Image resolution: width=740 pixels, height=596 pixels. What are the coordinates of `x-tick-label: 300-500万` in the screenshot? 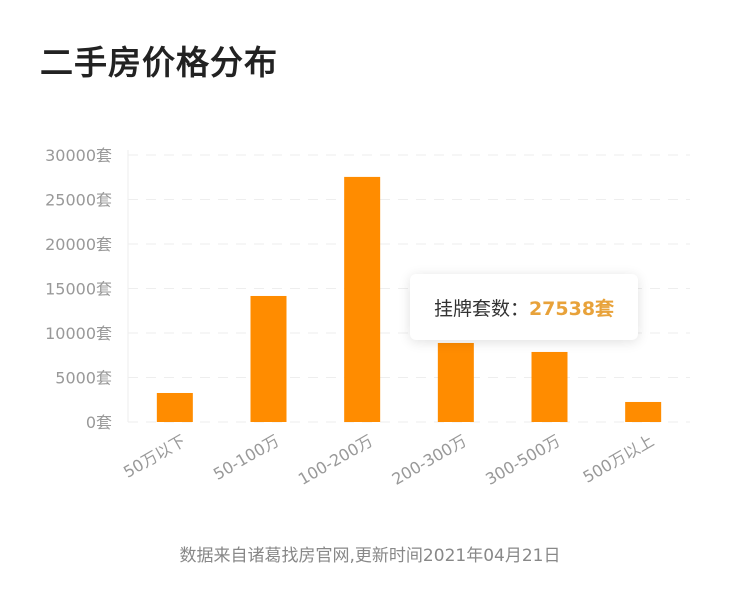 It's located at (522, 460).